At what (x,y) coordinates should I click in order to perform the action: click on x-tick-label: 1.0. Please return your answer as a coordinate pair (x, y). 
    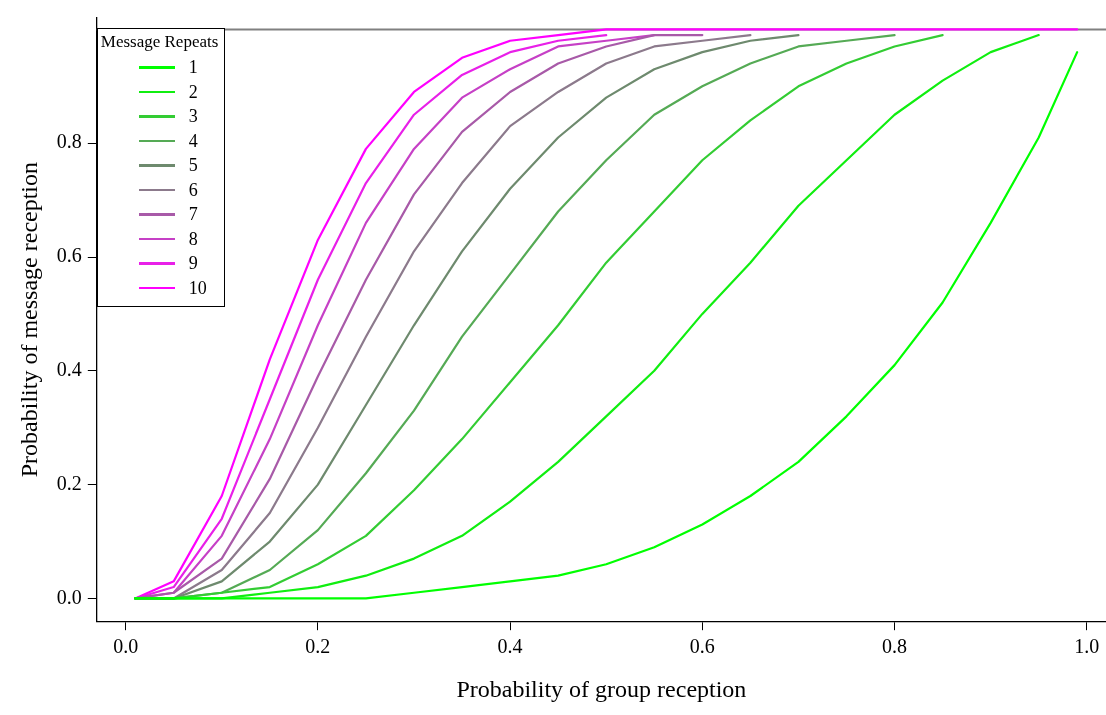
    Looking at the image, I should click on (1087, 646).